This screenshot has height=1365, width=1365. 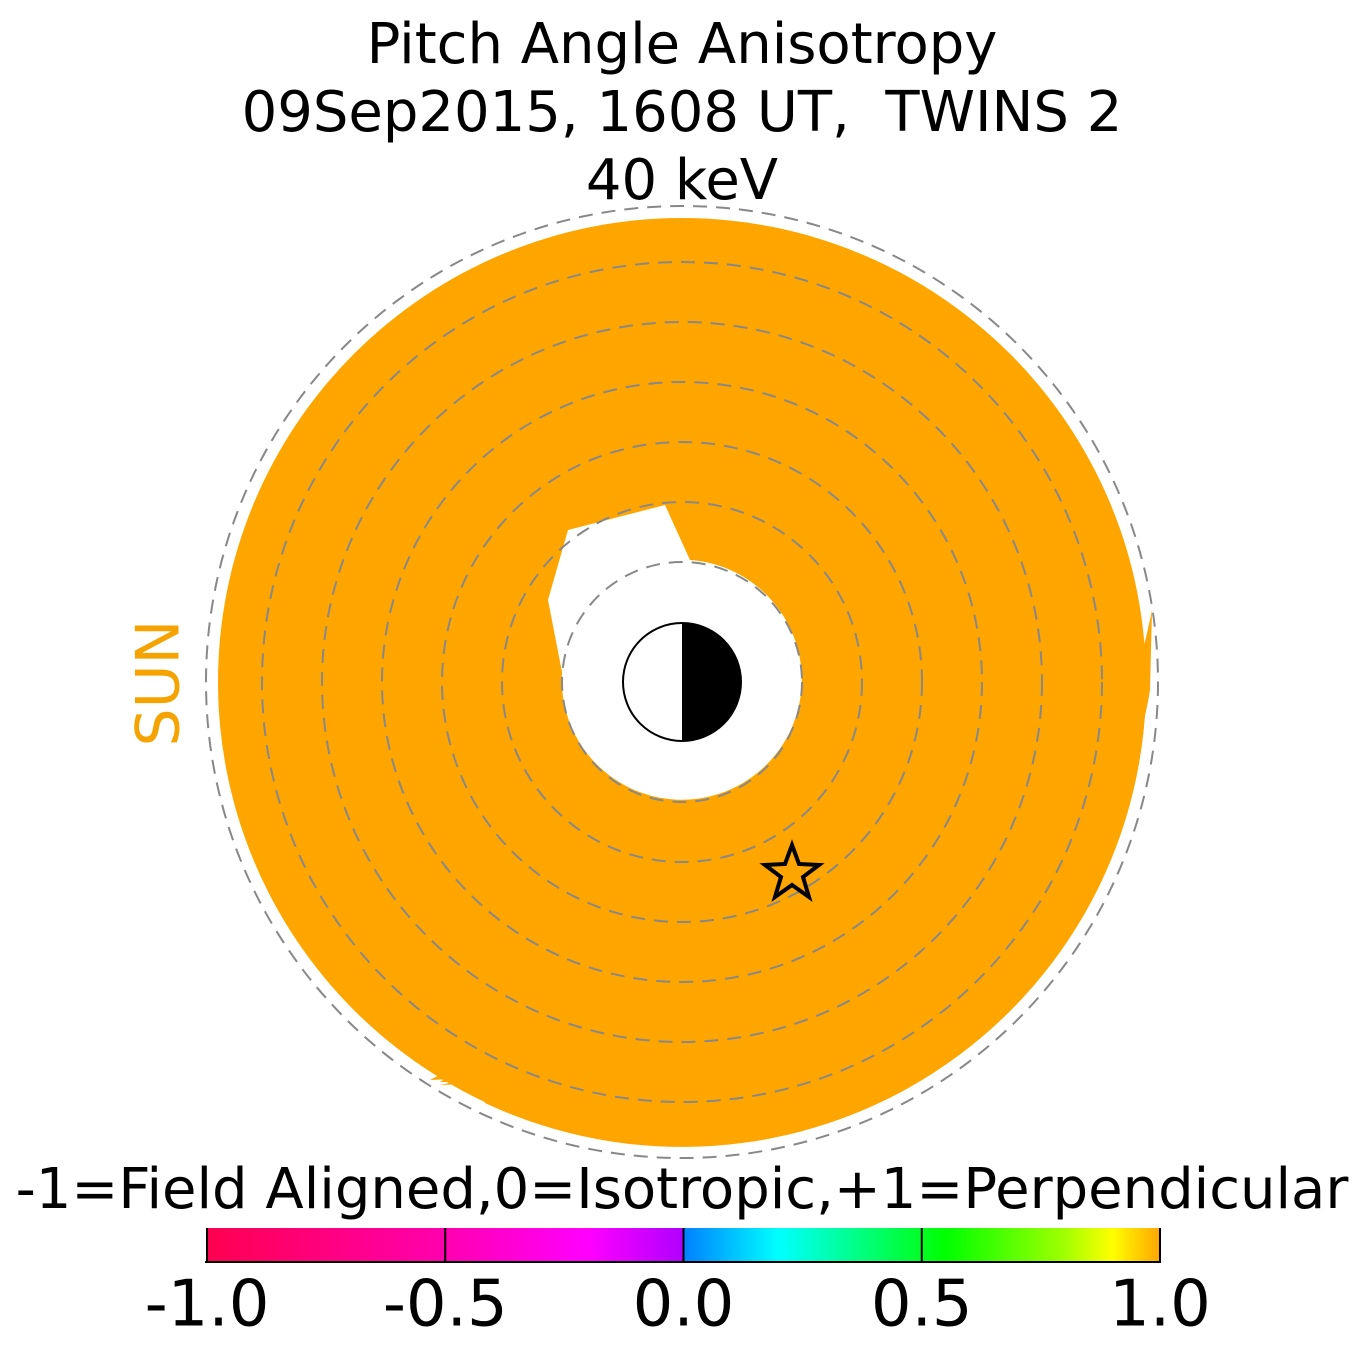 What do you see at coordinates (682, 112) in the screenshot?
I see `chart-subtitle: 09Sep2015, 1608 UT, TWINS 2` at bounding box center [682, 112].